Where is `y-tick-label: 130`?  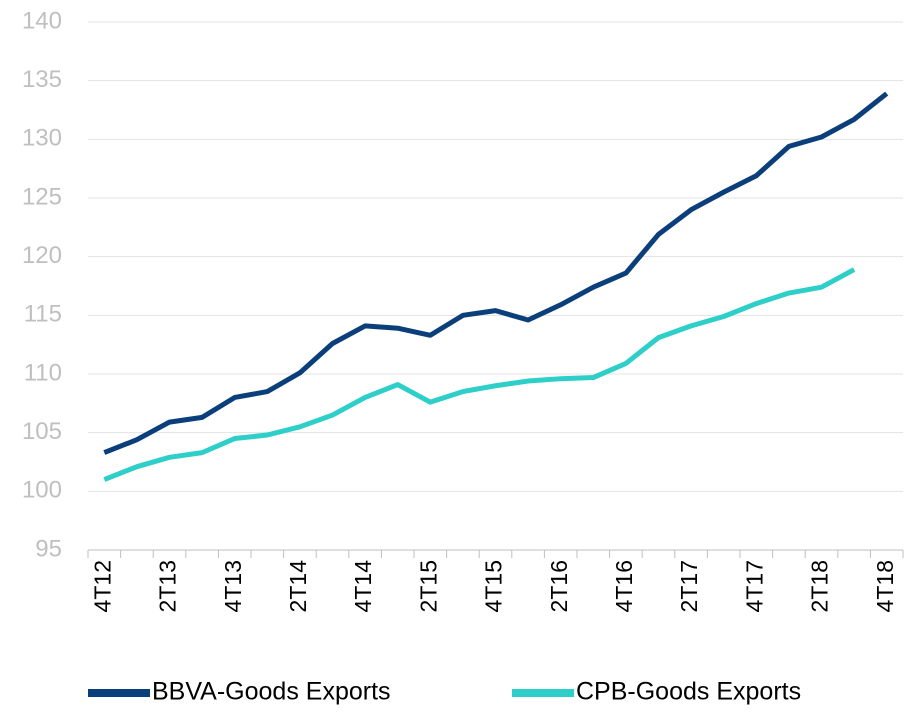
y-tick-label: 130 is located at coordinates (42, 138).